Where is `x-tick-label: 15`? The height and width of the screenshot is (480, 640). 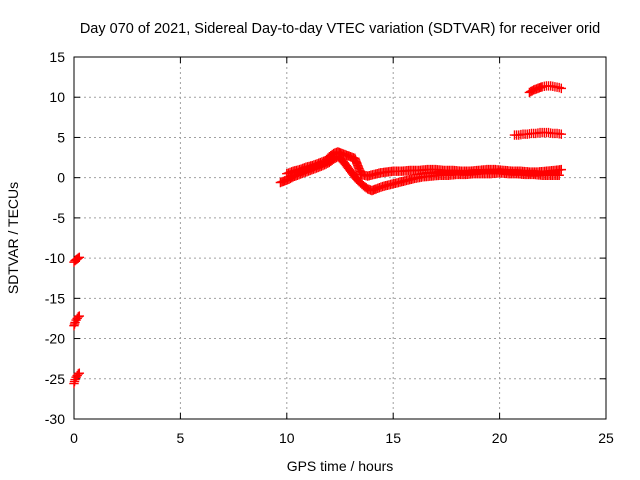
x-tick-label: 15 is located at coordinates (393, 438).